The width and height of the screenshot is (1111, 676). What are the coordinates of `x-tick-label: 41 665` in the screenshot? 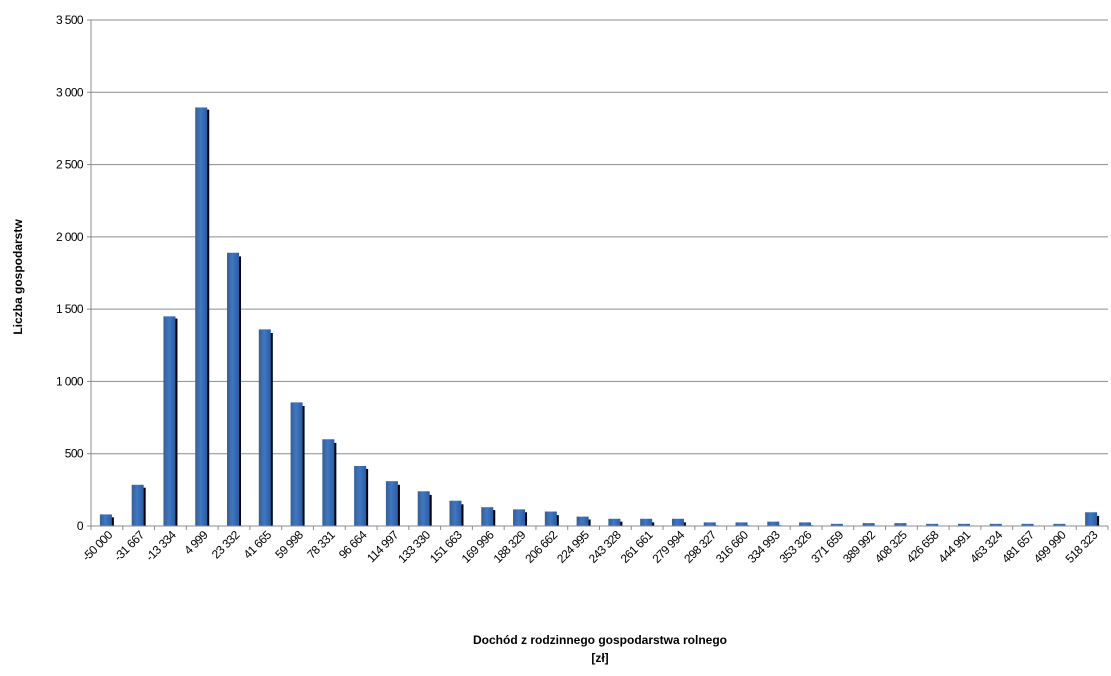 It's located at (258, 545).